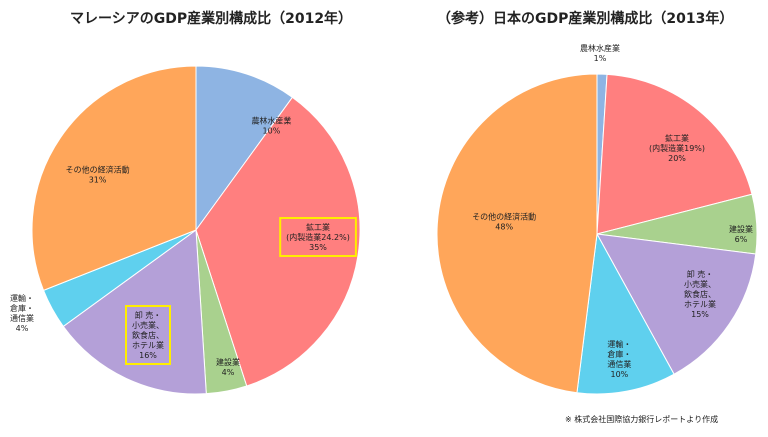 This screenshot has height=437, width=768. Describe the element at coordinates (642, 419) in the screenshot. I see `source-note: ※ 株式会社国際協力銀行レポートより作成` at that location.